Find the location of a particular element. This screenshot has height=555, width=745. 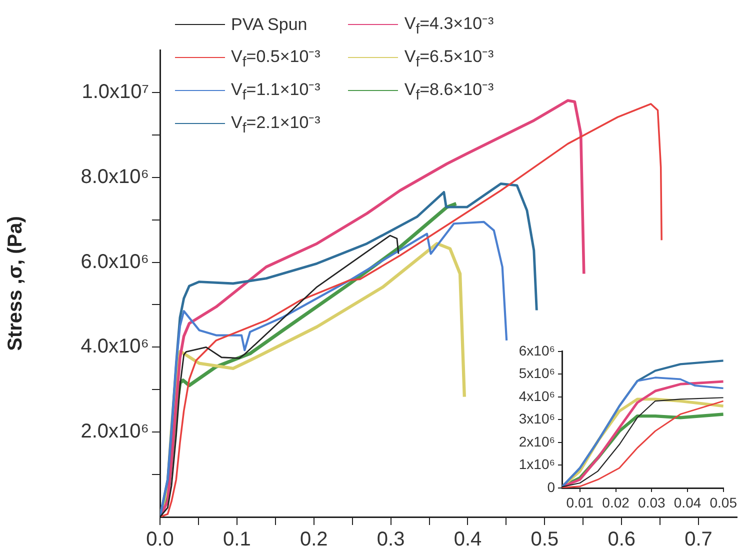

y-tick-label: 2x10⁶ is located at coordinates (536, 441).